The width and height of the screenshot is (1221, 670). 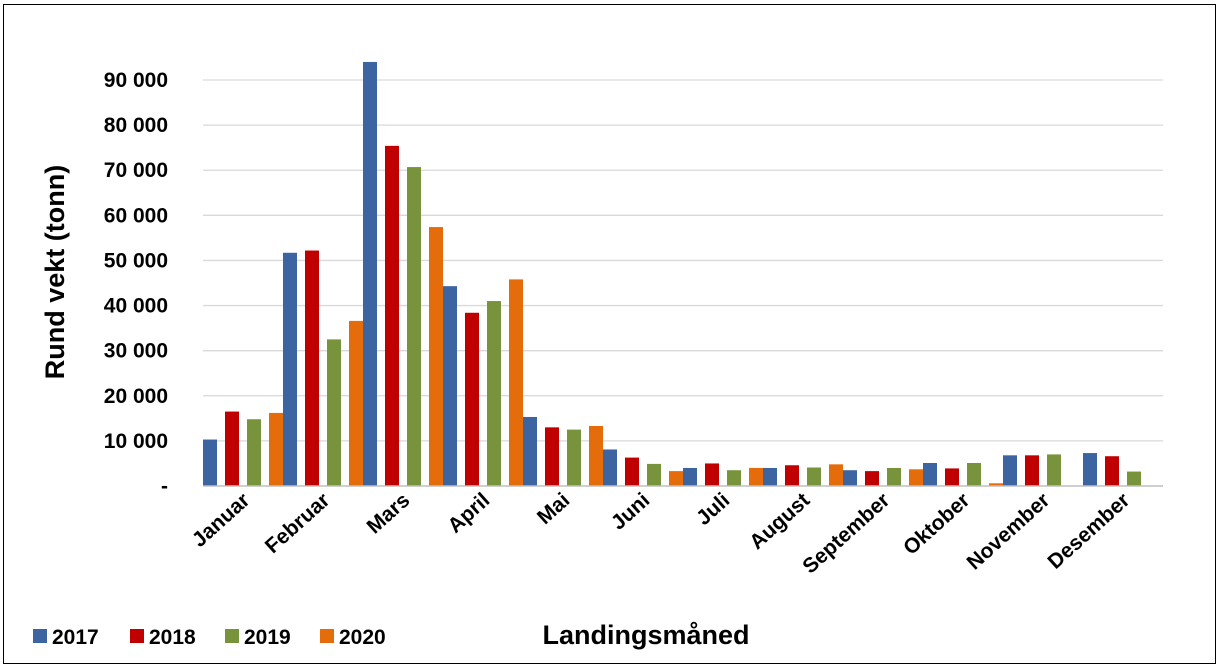 I want to click on bar-2018-september, so click(x=872, y=478).